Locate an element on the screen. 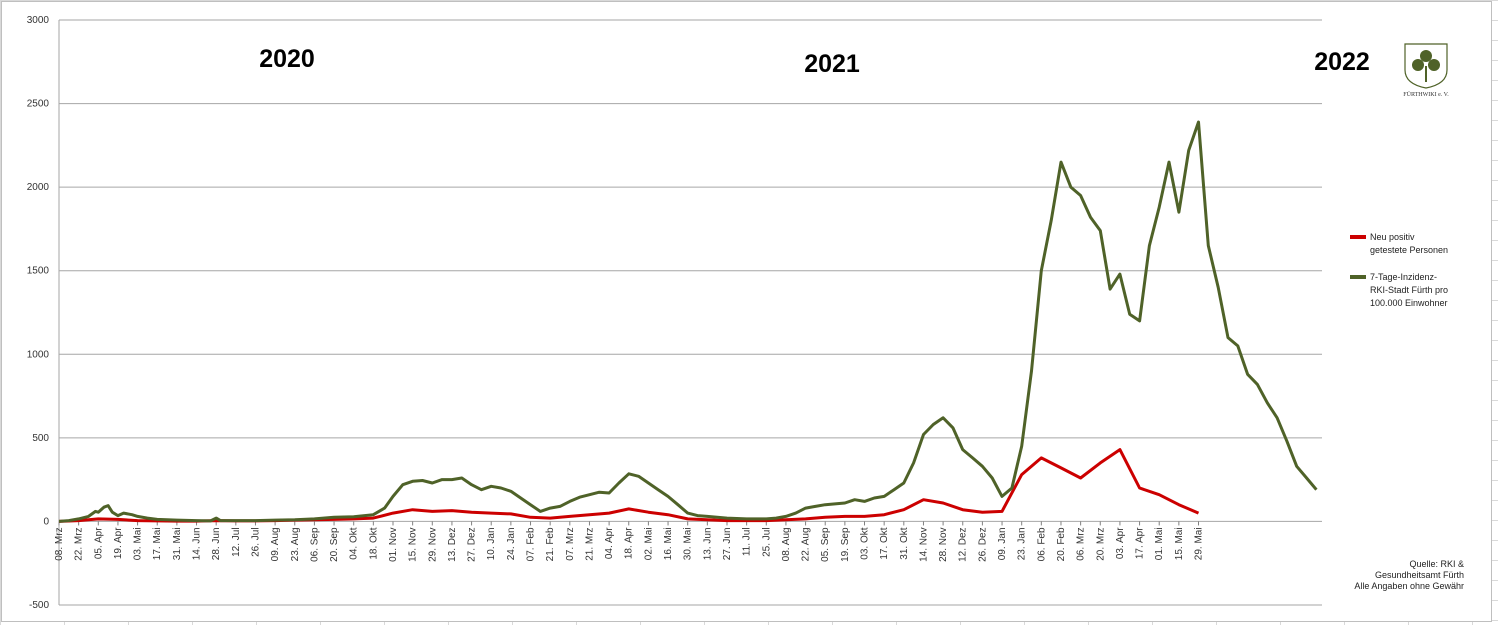 This screenshot has height=625, width=1498. x-tick-label: 05. Sep is located at coordinates (825, 544).